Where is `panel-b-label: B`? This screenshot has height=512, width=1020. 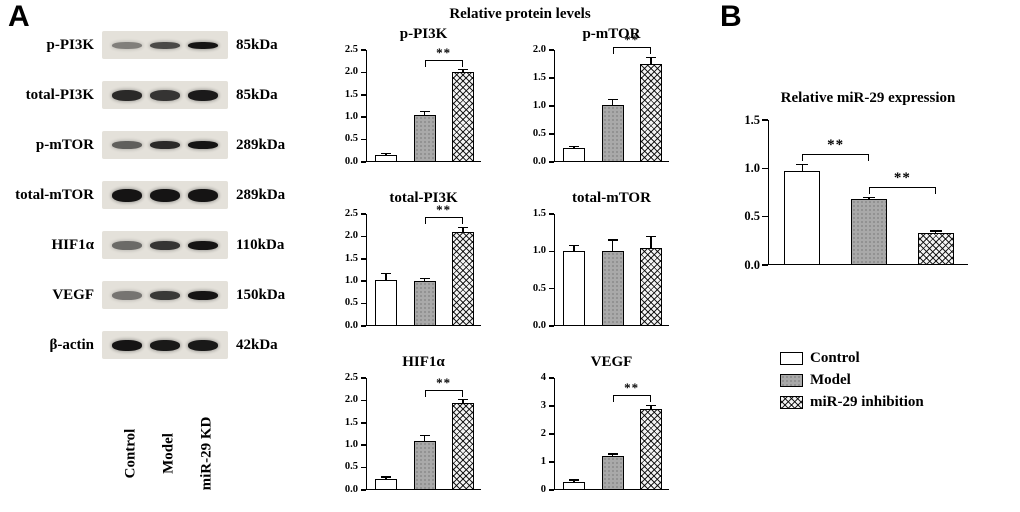
panel-b-label: B is located at coordinates (731, 16).